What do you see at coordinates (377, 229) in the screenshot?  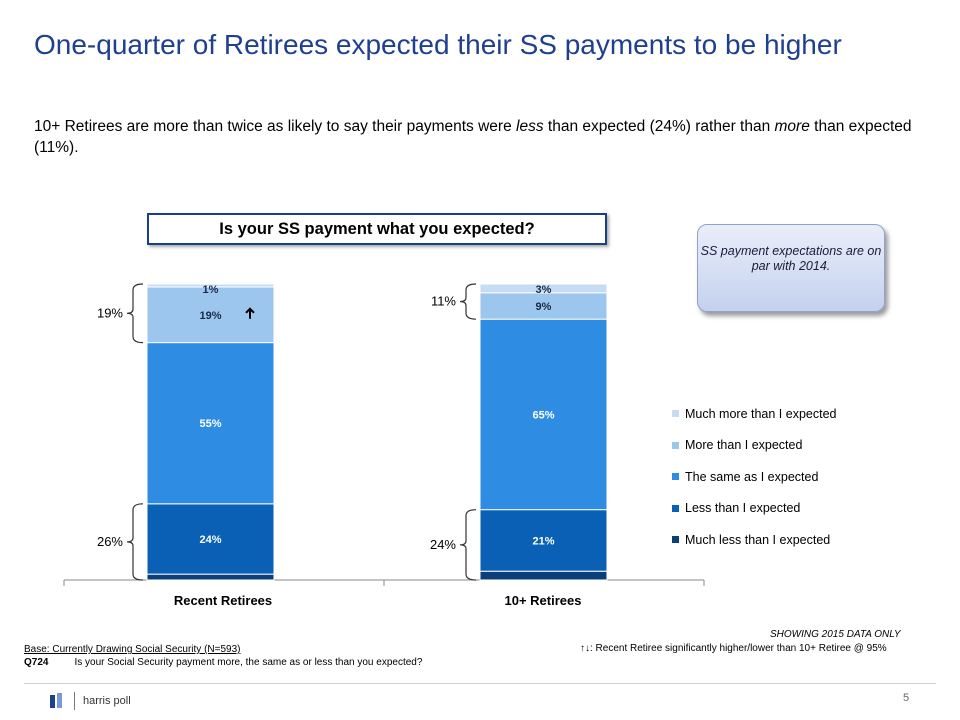 I see `question-box: Is your SS payment what you expected?` at bounding box center [377, 229].